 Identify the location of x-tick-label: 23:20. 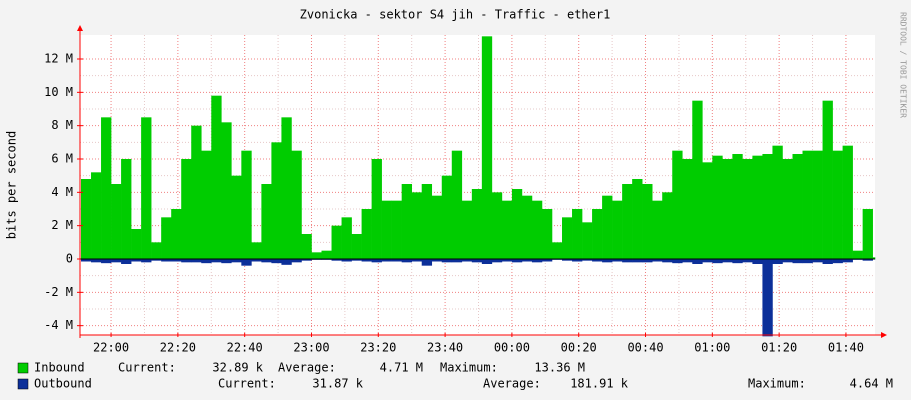
(378, 348).